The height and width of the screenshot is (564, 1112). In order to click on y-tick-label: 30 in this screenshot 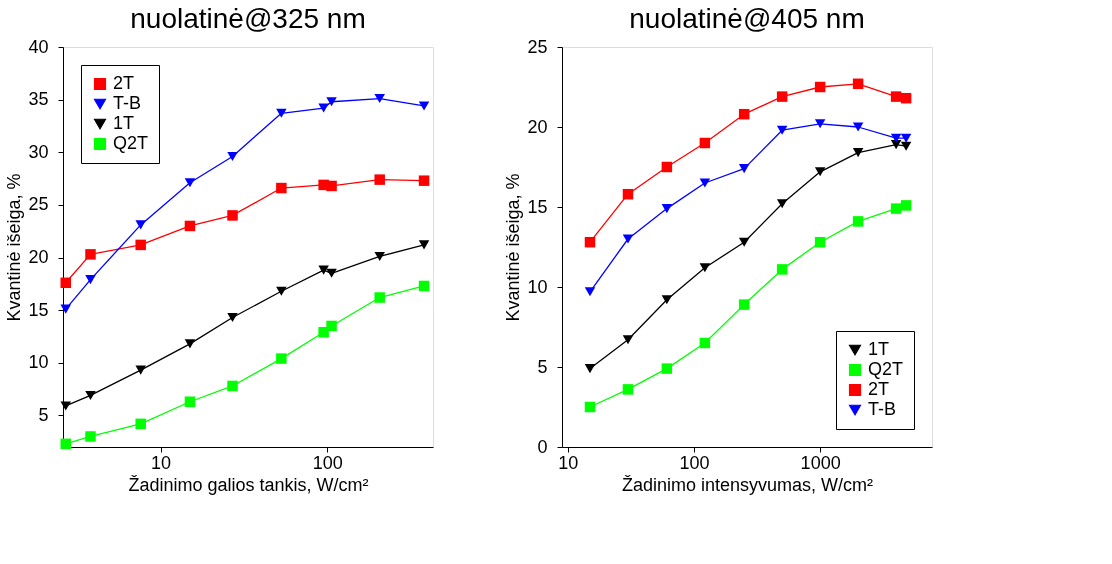, I will do `click(38, 151)`.